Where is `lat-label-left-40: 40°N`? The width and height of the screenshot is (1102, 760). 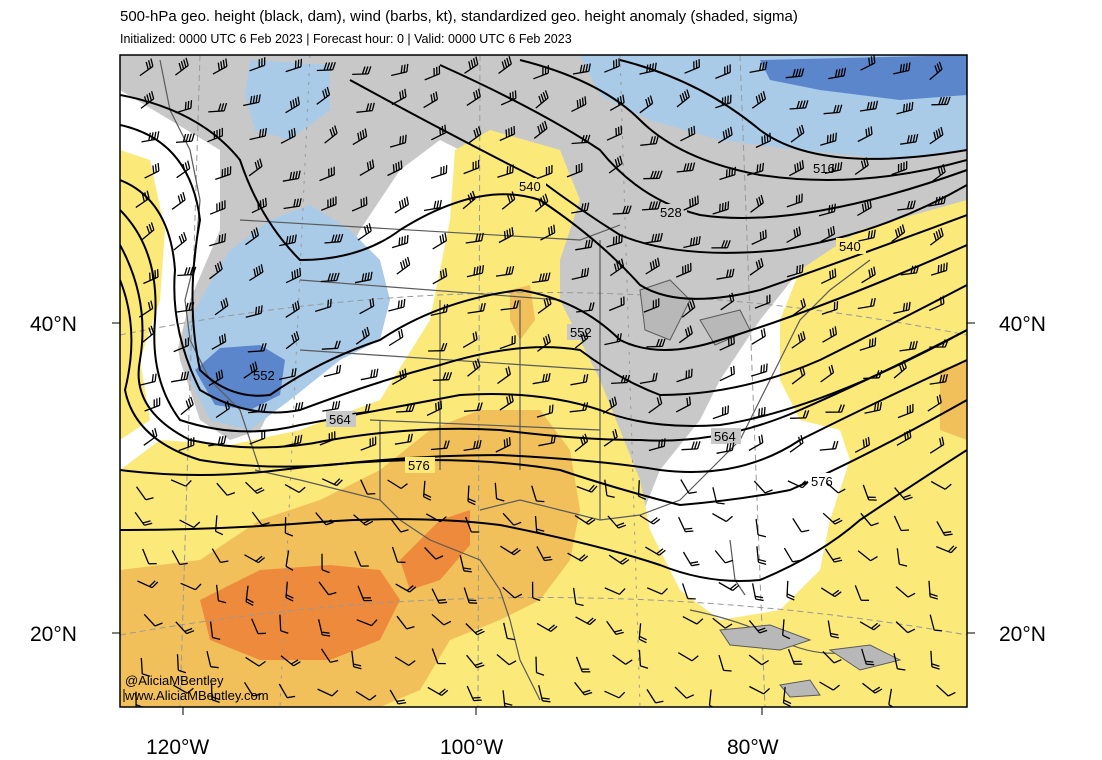
lat-label-left-40: 40°N is located at coordinates (53, 324).